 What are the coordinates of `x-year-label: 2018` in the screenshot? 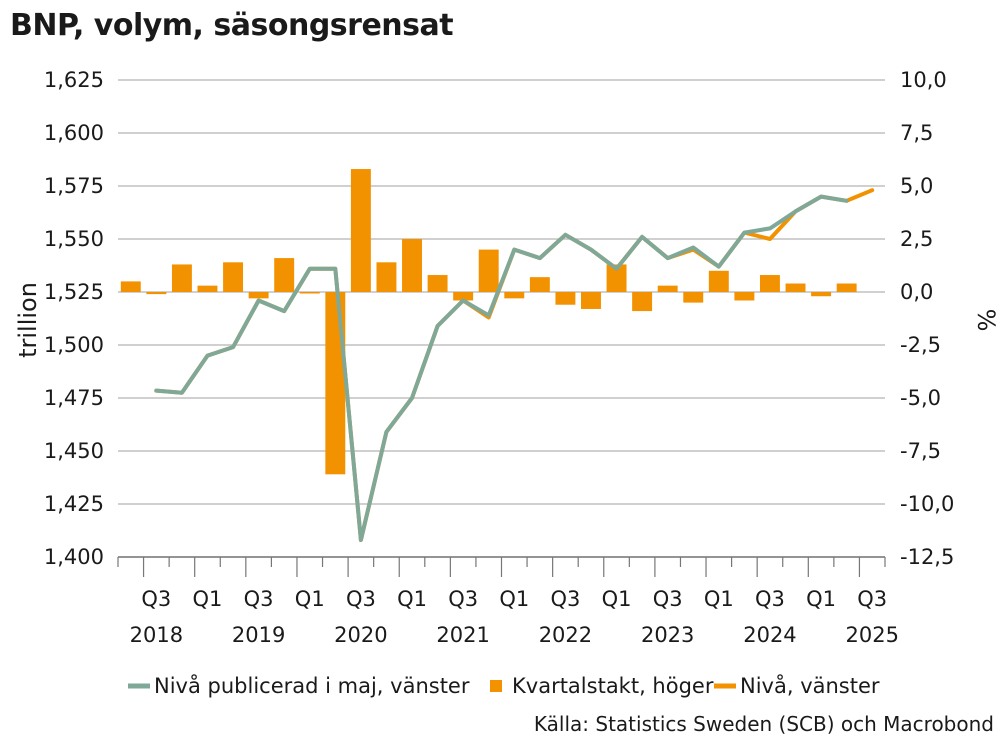 It's located at (156, 635).